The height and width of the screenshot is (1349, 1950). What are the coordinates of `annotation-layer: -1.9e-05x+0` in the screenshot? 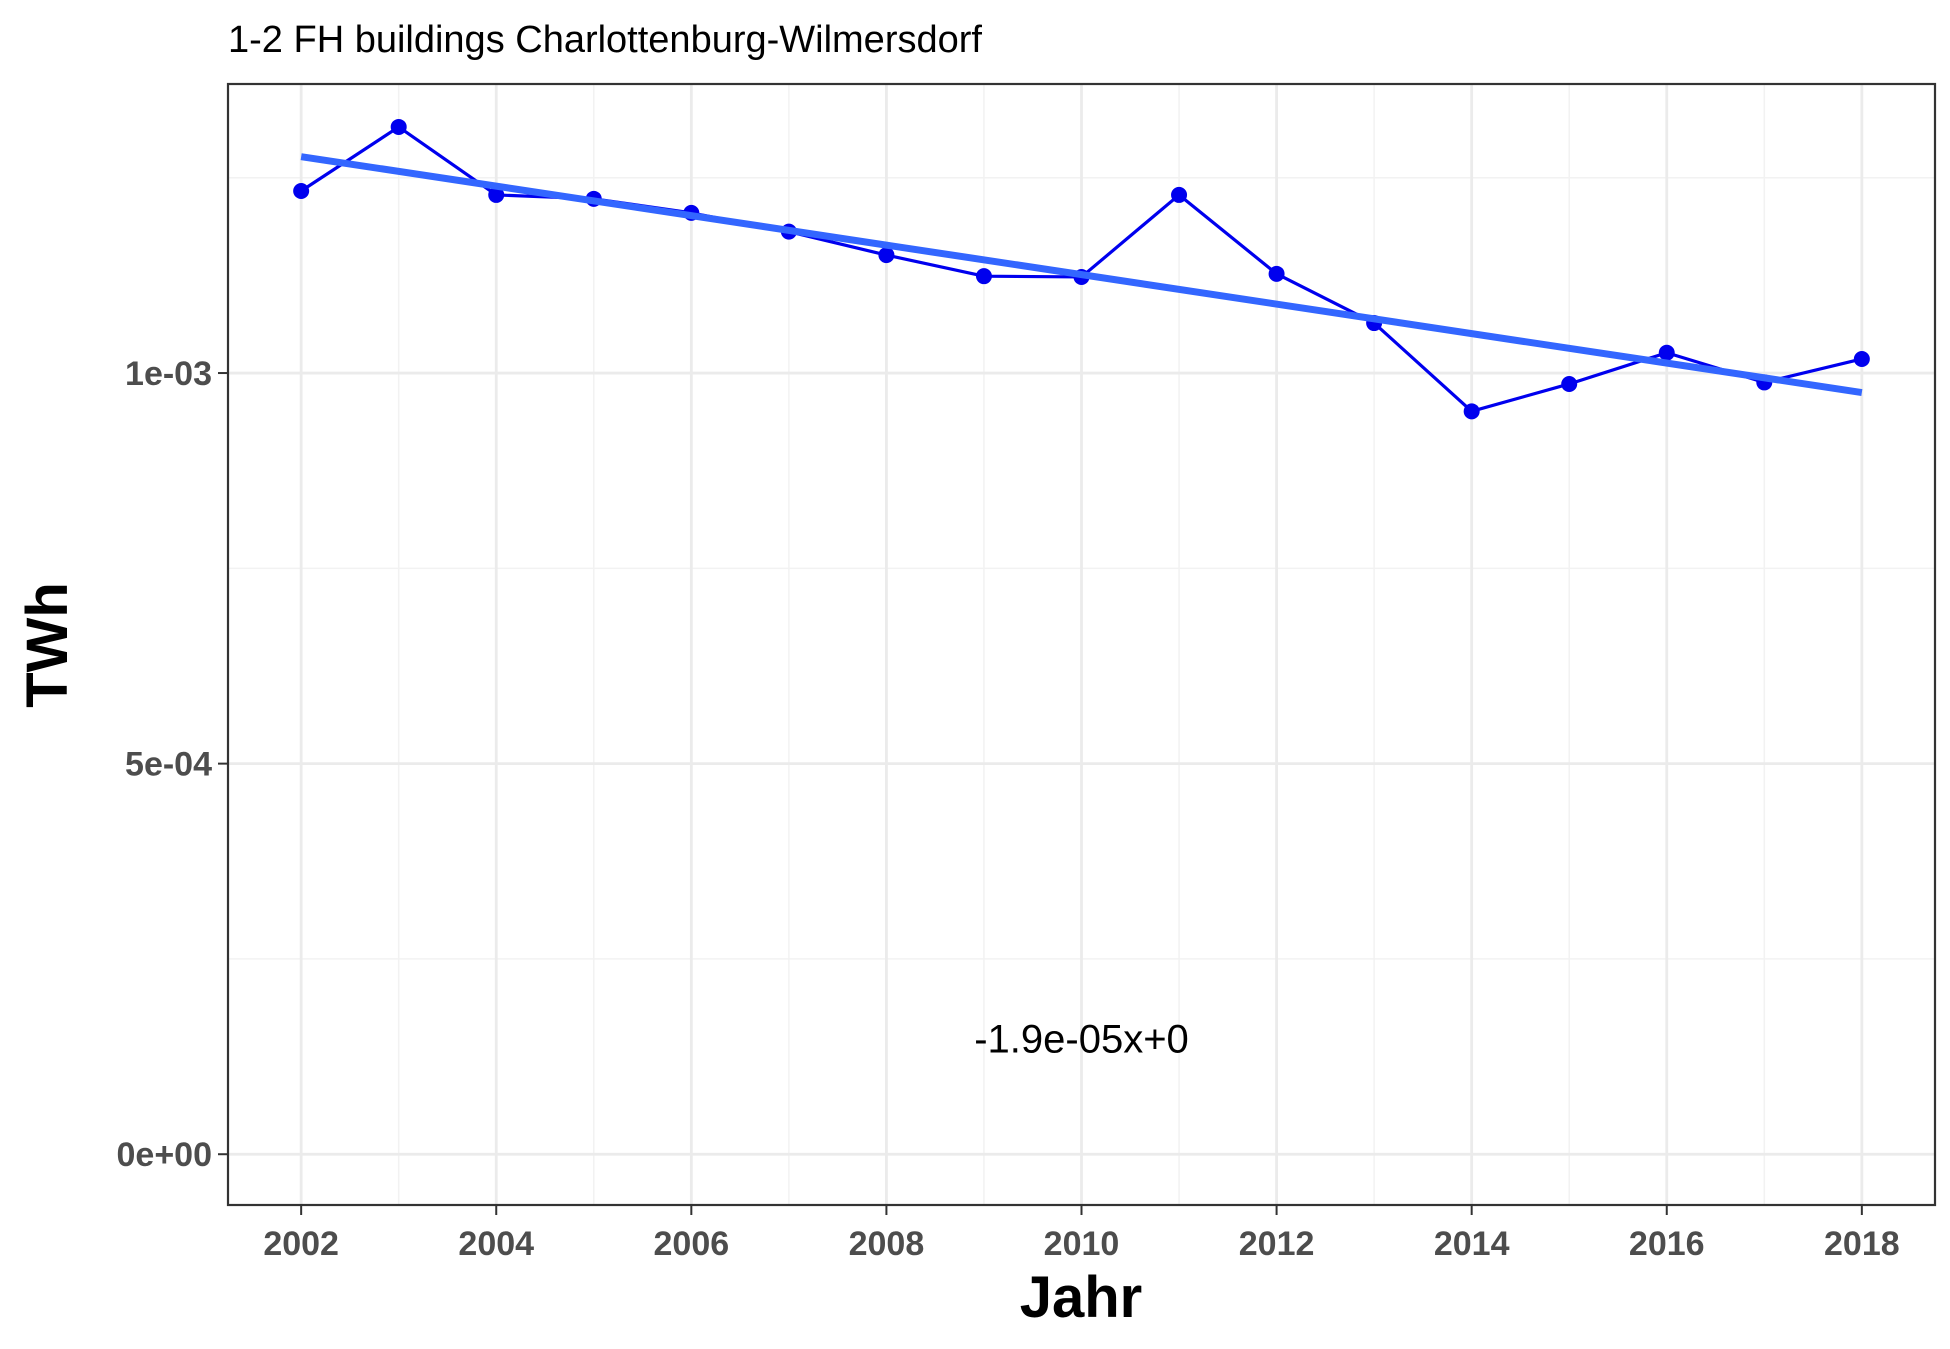 It's located at (1081, 1040).